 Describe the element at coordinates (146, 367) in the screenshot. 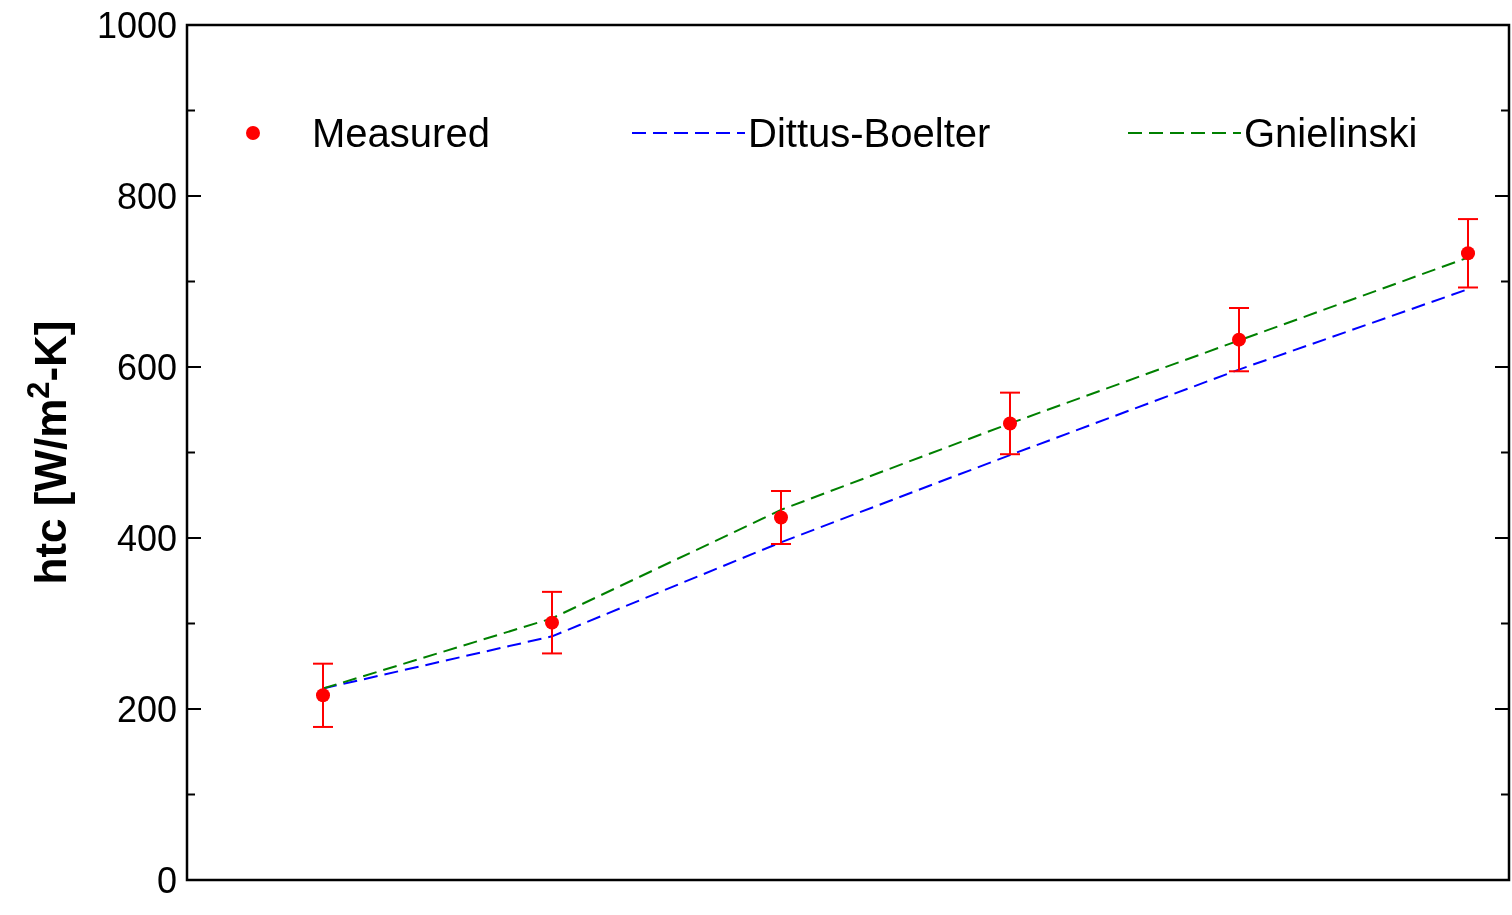

I see `y-tick-label: 600` at that location.